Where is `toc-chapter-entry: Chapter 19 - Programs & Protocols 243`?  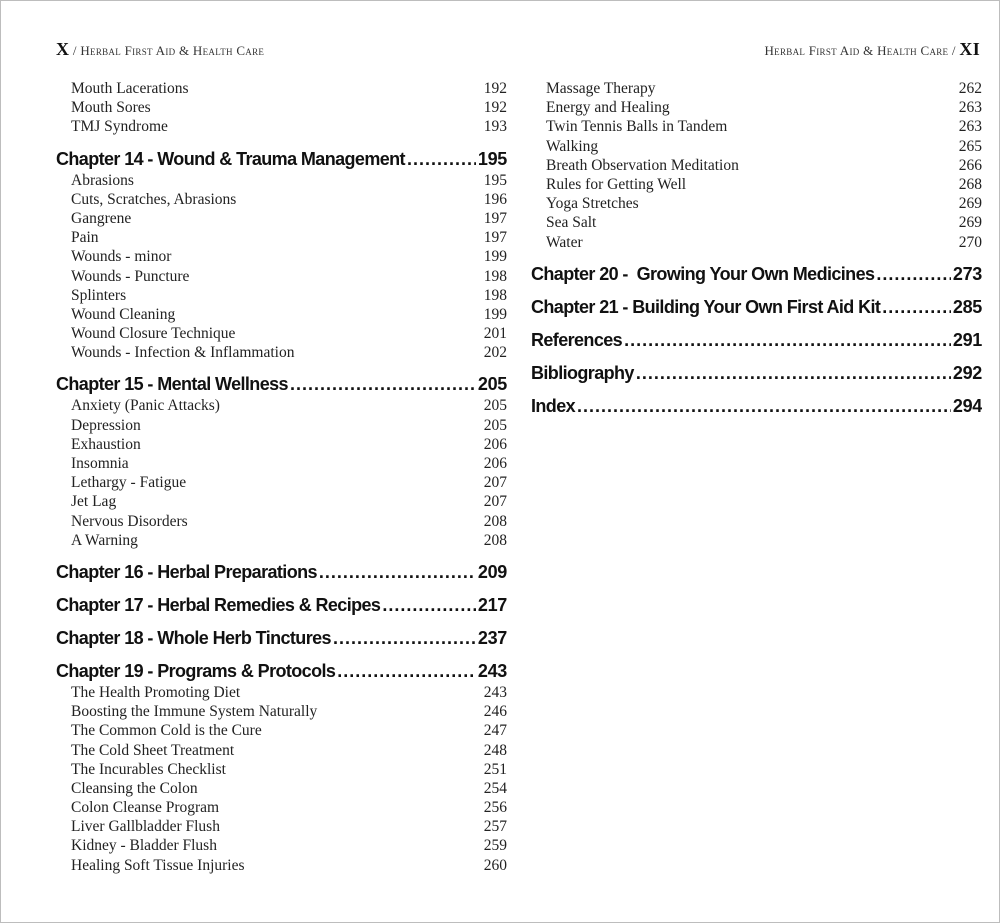 toc-chapter-entry: Chapter 19 - Programs & Protocols 243 is located at coordinates (281, 671).